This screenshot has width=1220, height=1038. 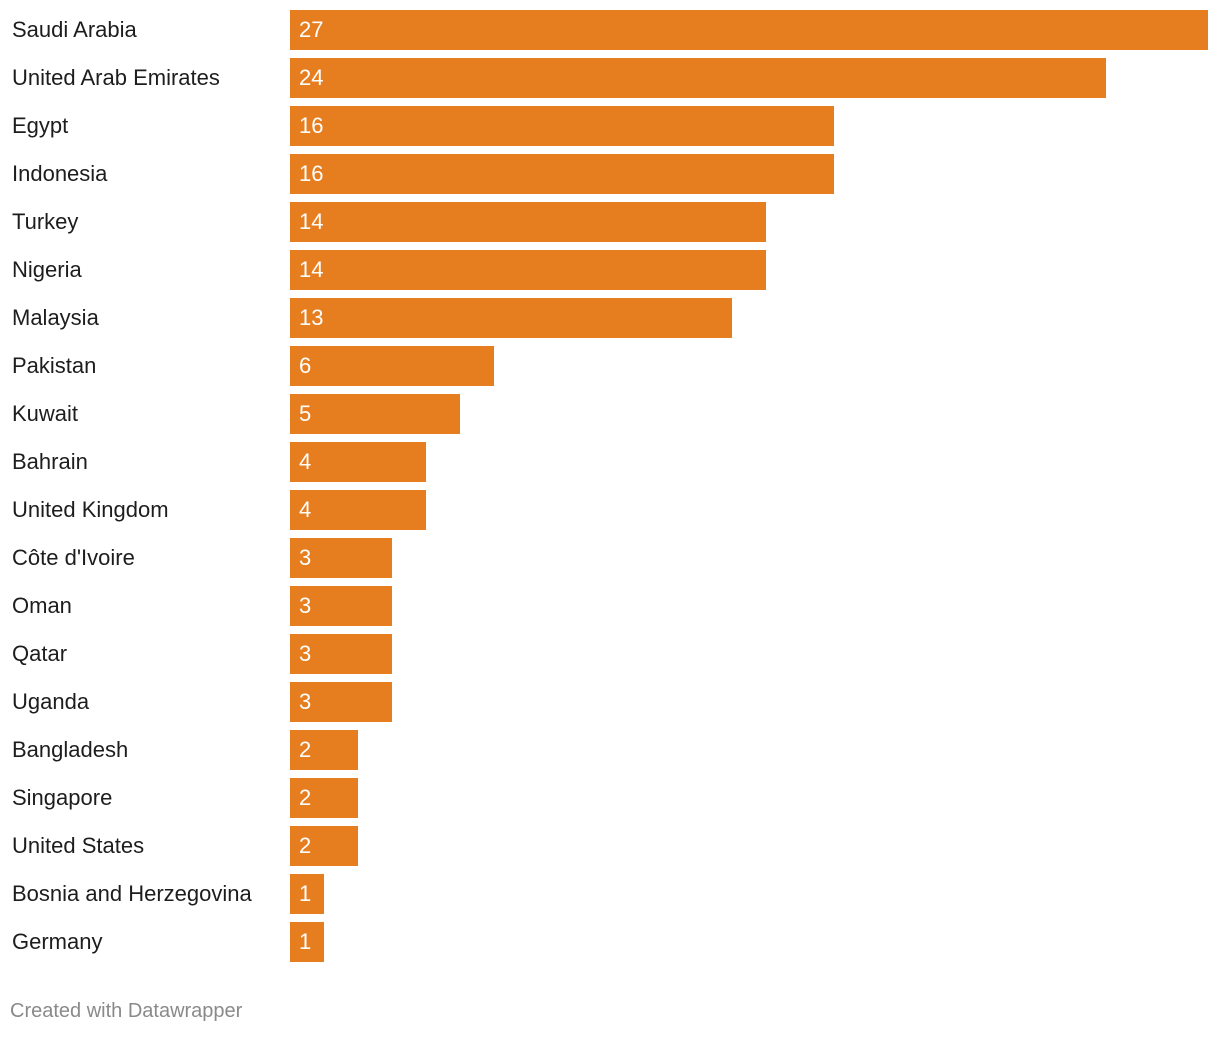 What do you see at coordinates (73, 557) in the screenshot?
I see `category-label: Côte d'Ivoire` at bounding box center [73, 557].